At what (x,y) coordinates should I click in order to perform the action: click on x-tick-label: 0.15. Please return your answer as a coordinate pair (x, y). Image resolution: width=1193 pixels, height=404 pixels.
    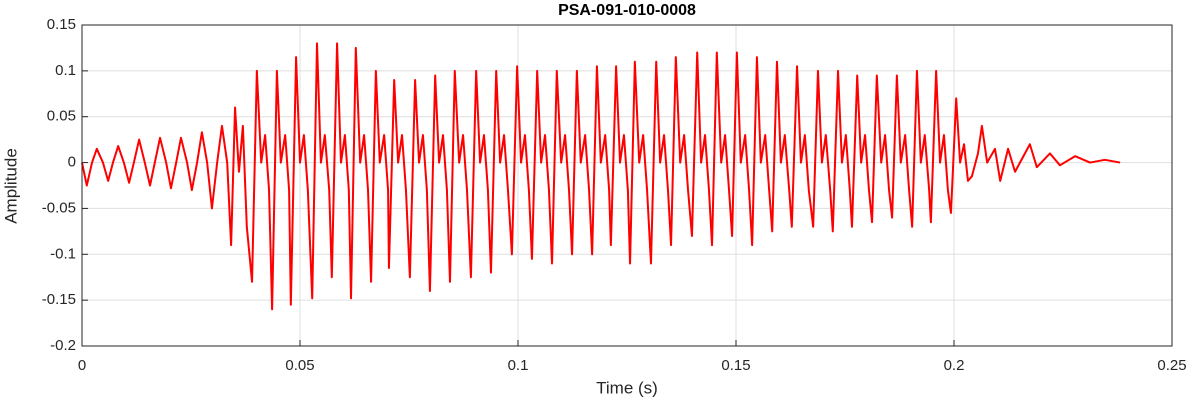
    Looking at the image, I should click on (735, 365).